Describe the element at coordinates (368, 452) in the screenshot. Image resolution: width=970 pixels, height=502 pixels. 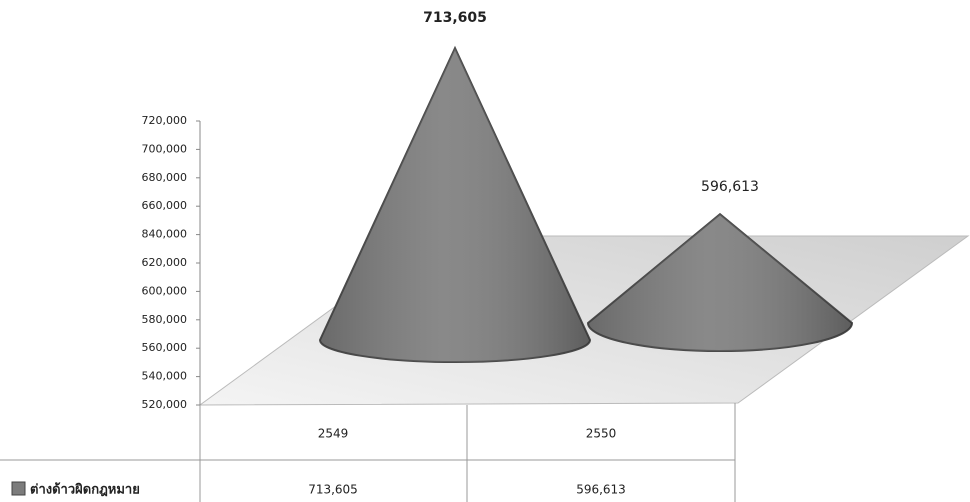
I see `data-table` at that location.